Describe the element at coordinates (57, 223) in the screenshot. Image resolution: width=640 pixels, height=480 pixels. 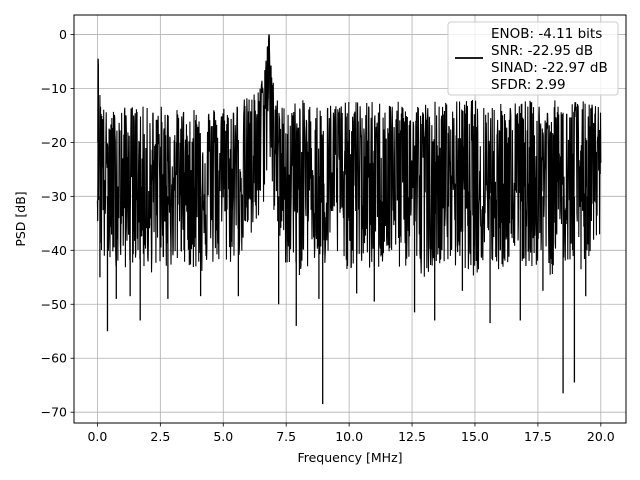
I see `y-axis-ticks: 0 −10 −20 −30 −40 −50 −60 −70` at that location.